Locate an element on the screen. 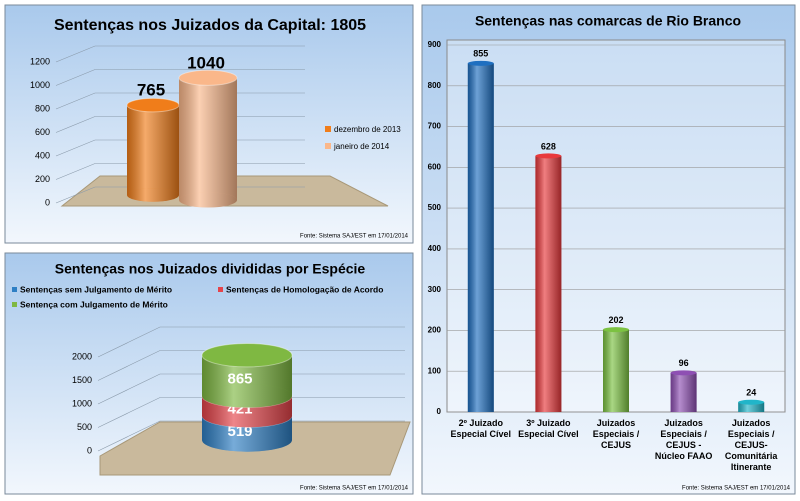 This screenshot has width=800, height=501. legend-label: janeiro de 2014 is located at coordinates (361, 146).